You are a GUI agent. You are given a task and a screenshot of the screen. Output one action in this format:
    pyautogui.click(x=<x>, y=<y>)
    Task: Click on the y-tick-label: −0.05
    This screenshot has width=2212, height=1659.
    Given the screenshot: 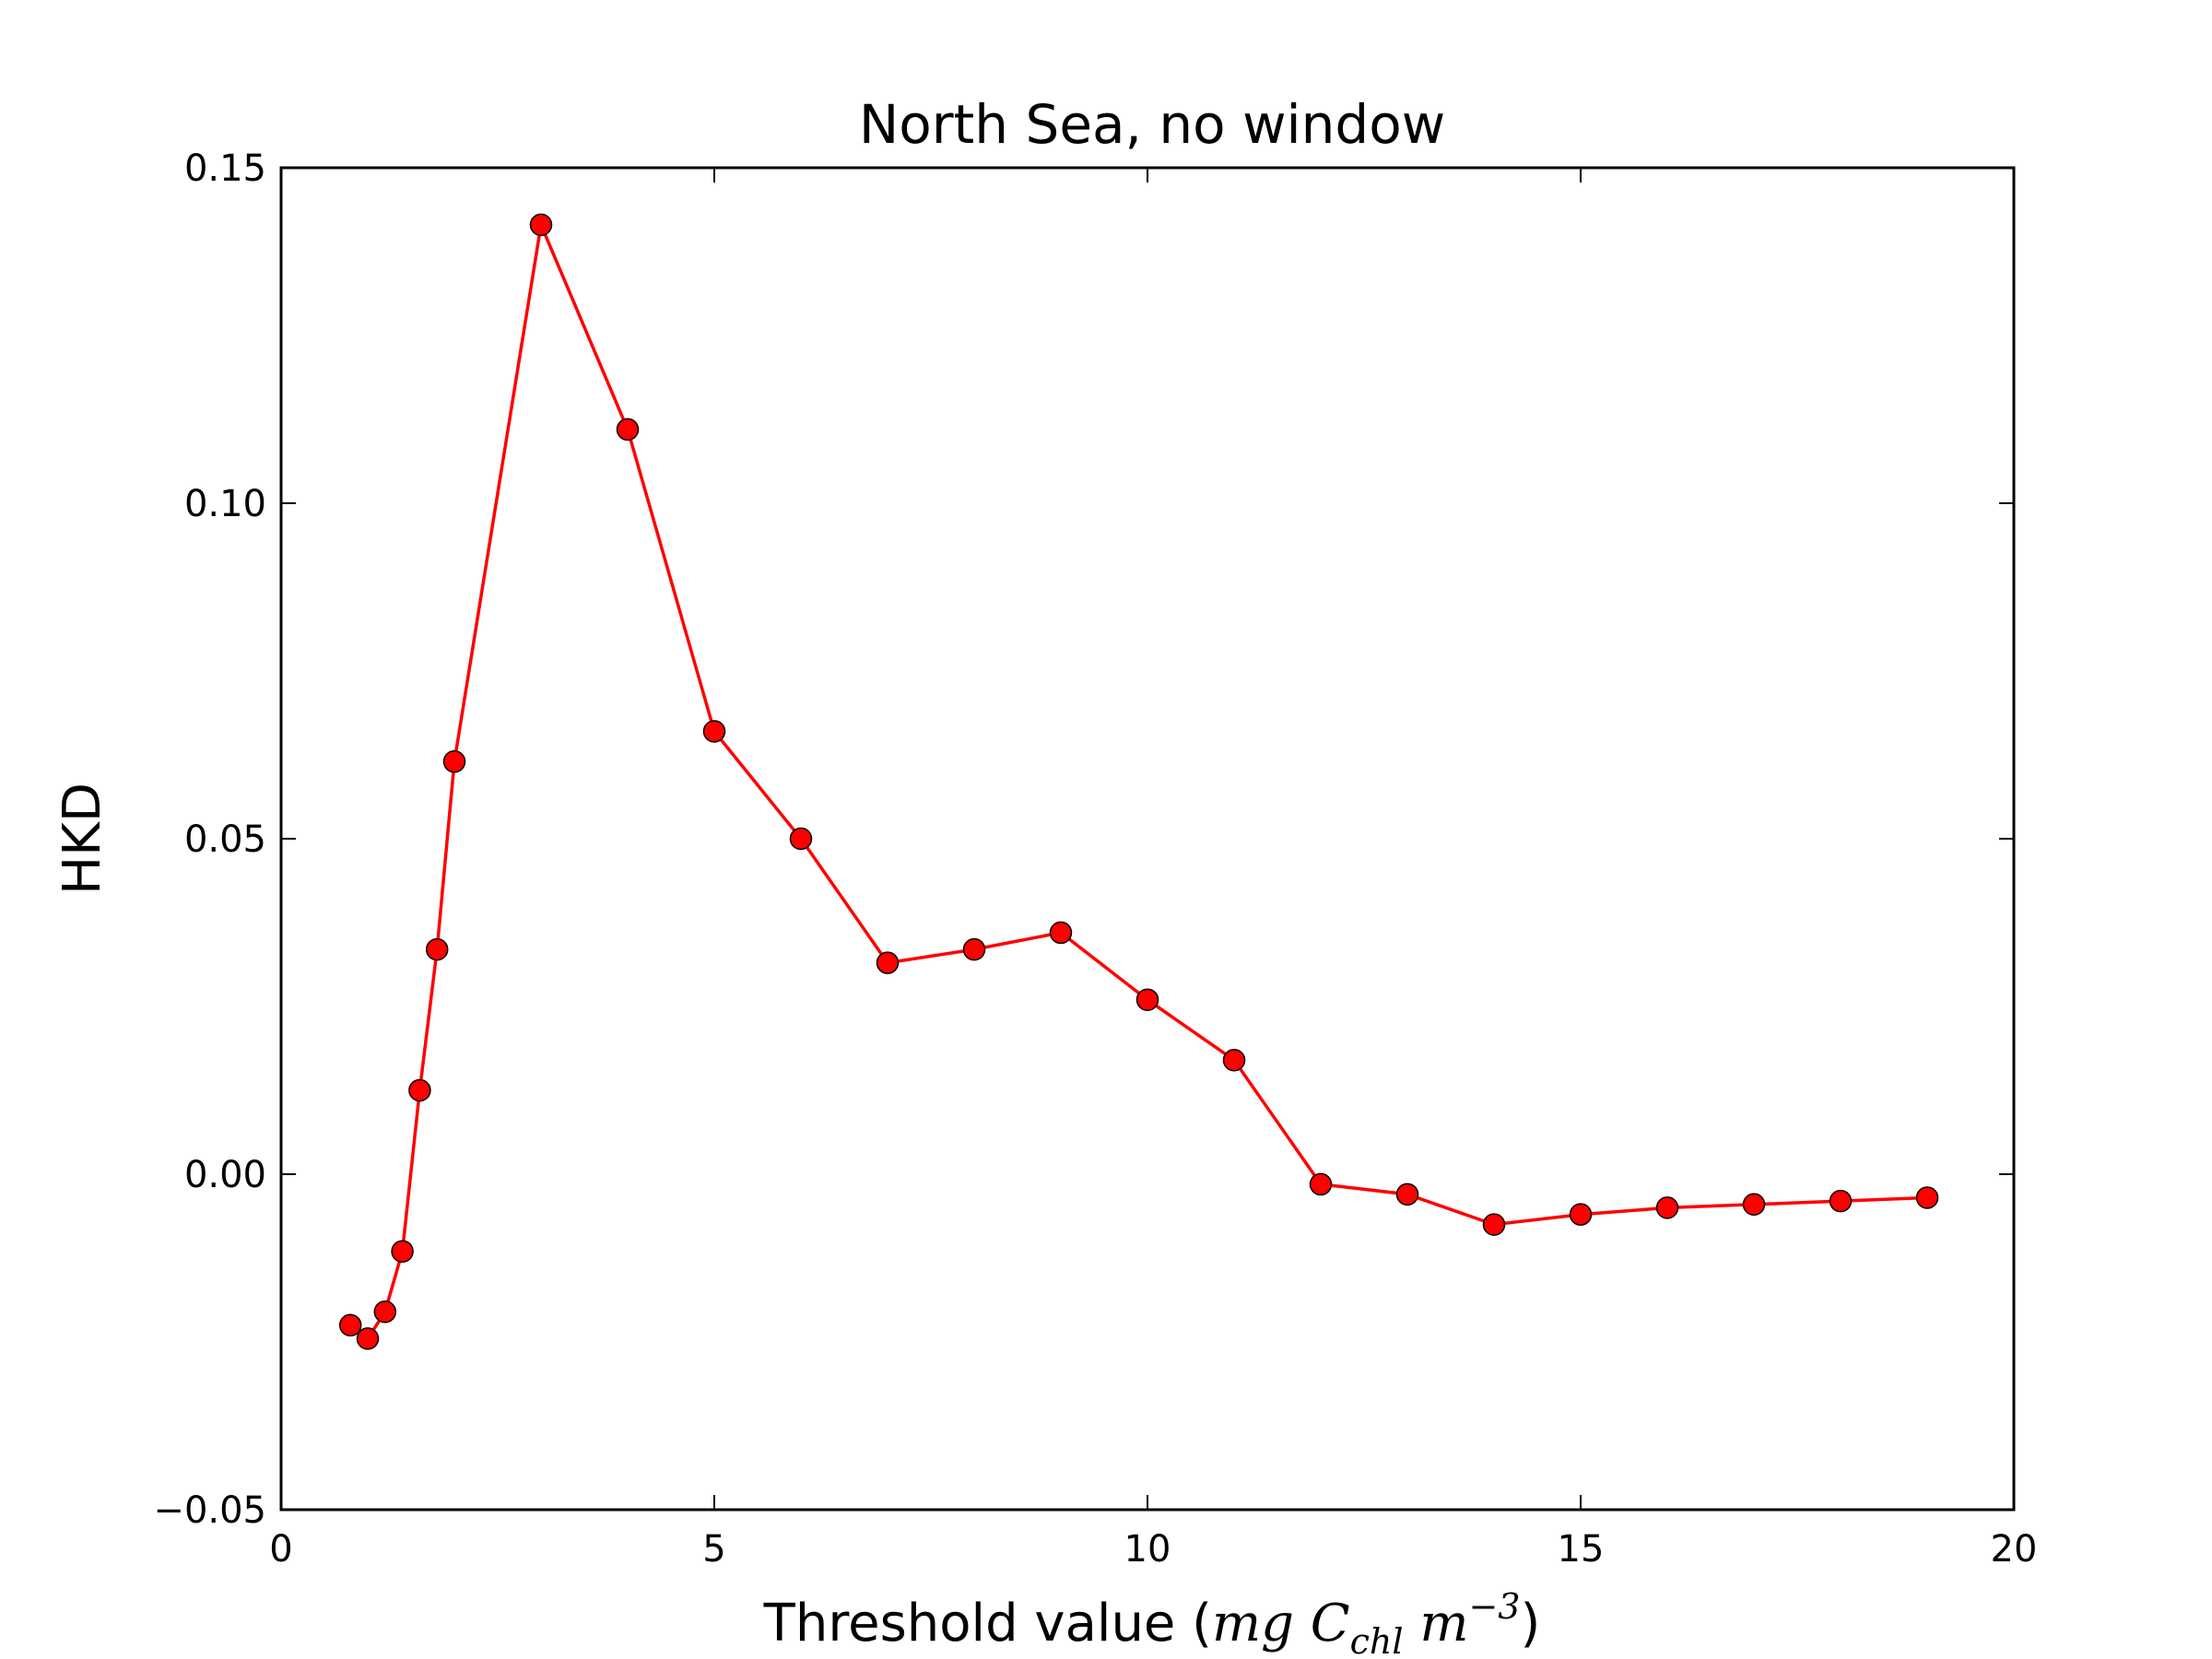 What is the action you would take?
    pyautogui.click(x=209, y=1510)
    